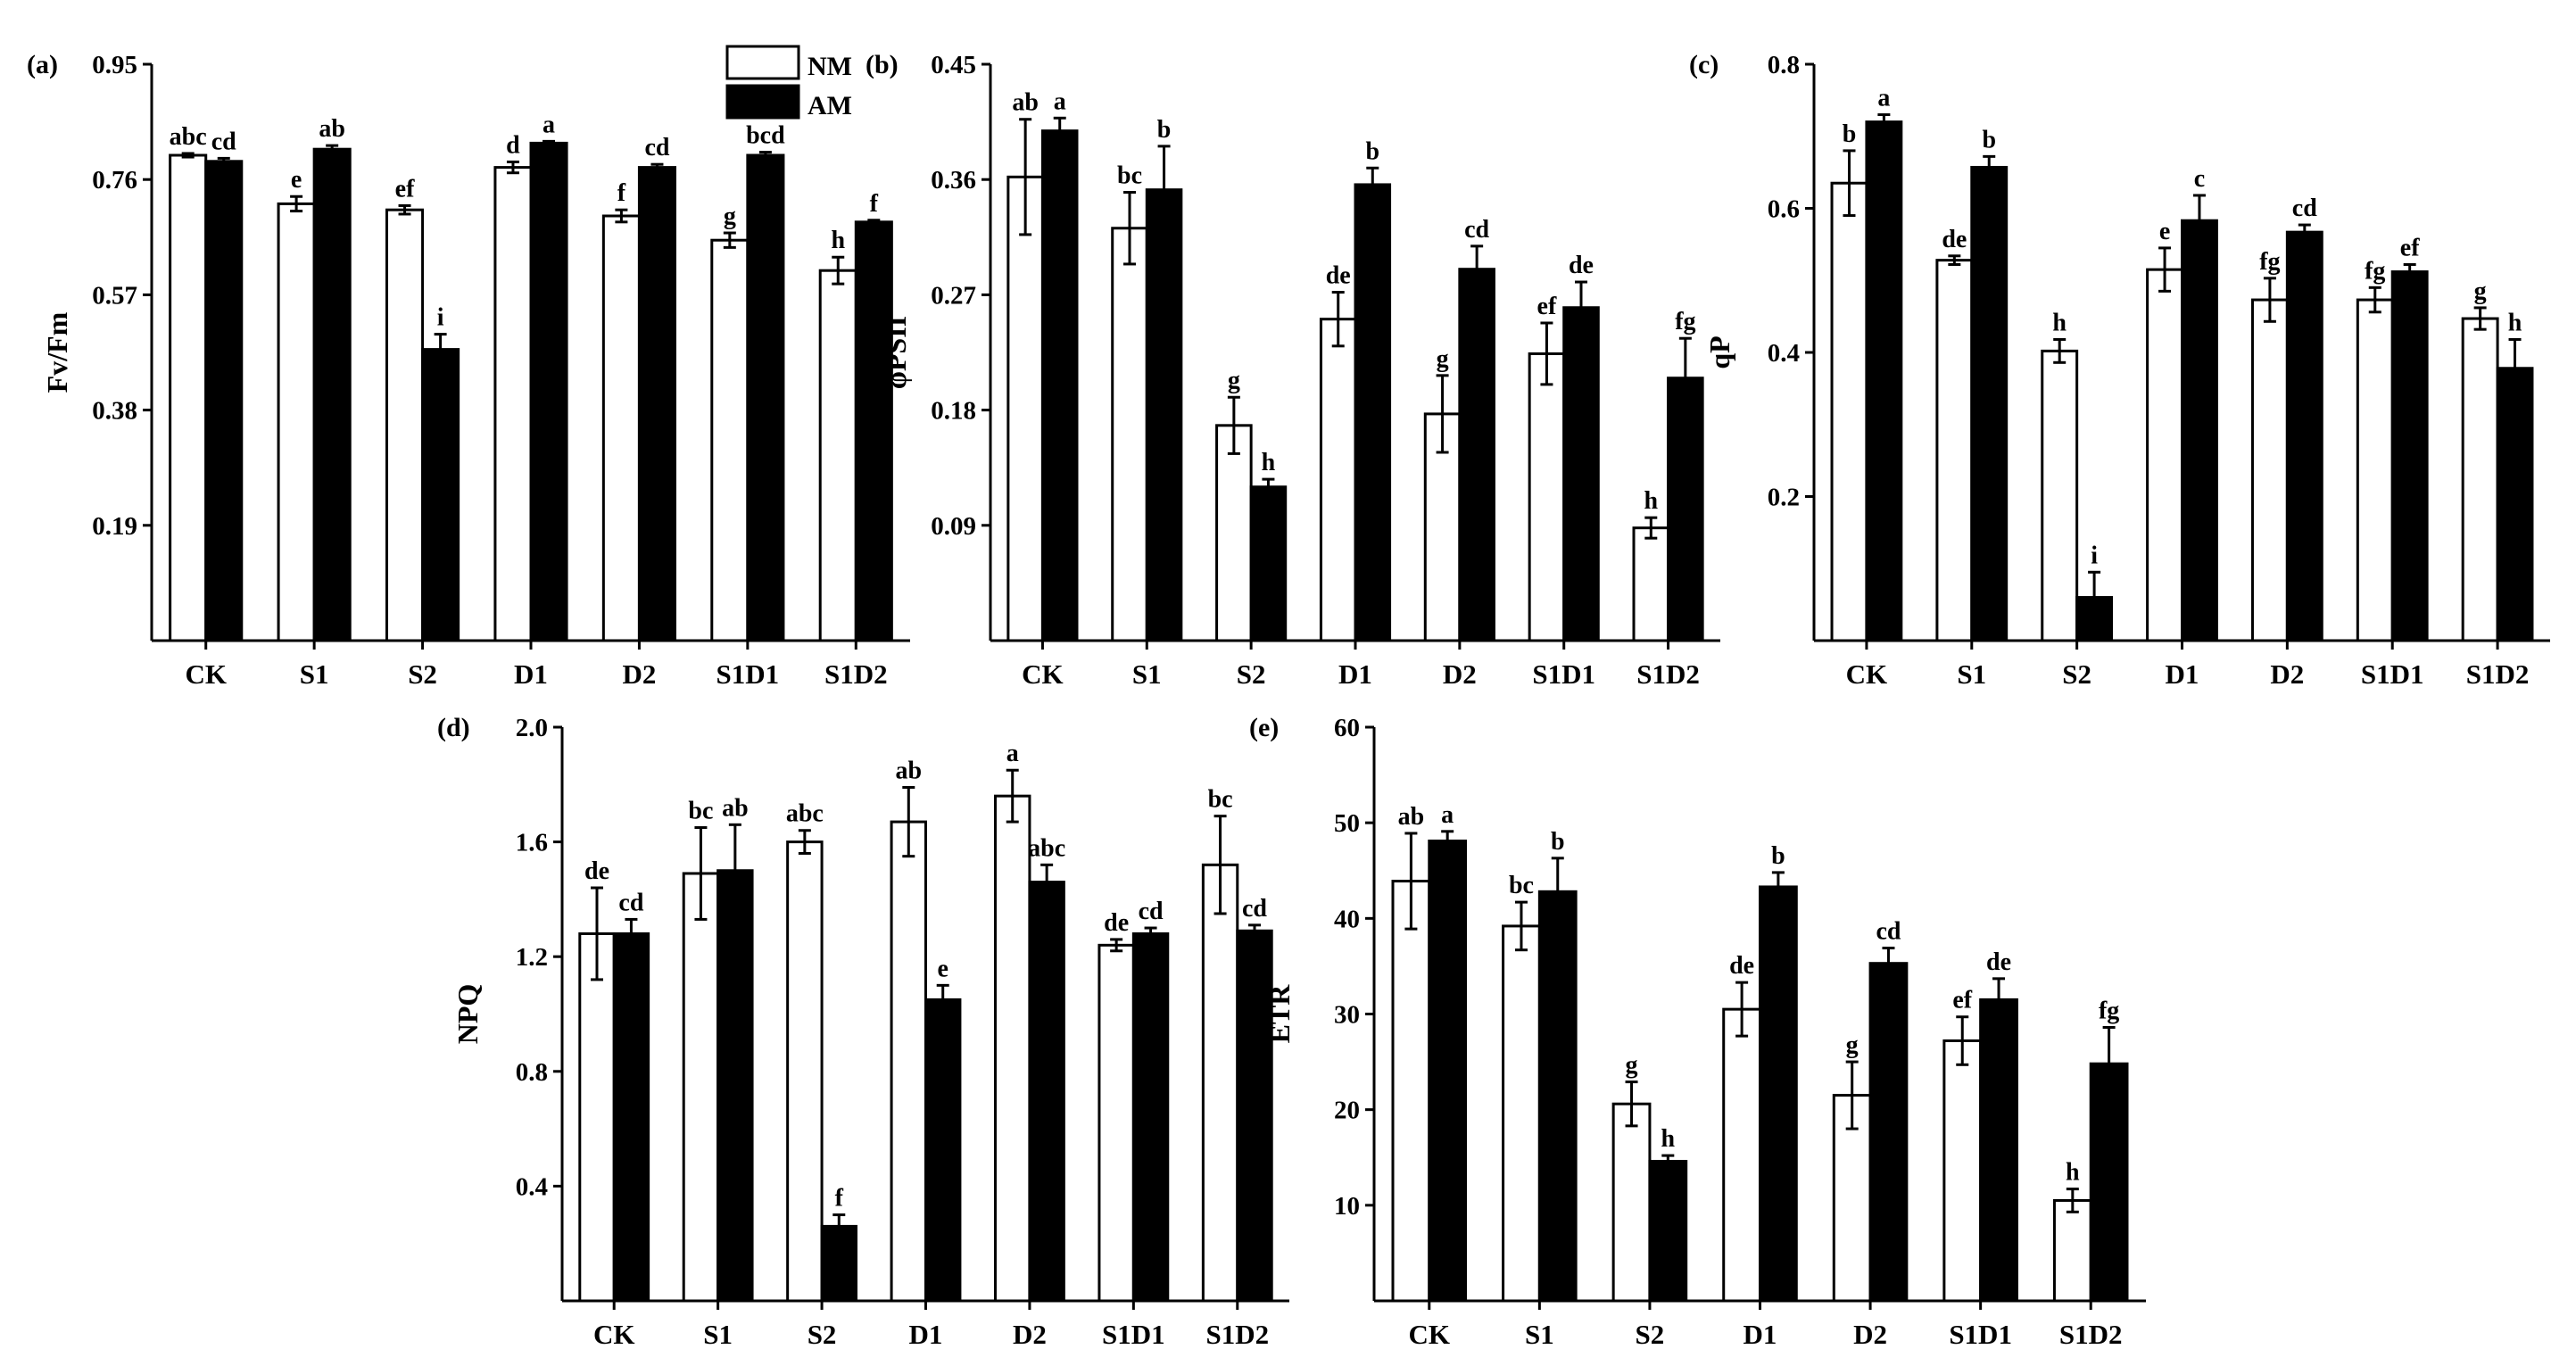  What do you see at coordinates (114, 412) in the screenshot?
I see `y-tick-label: 0.38` at bounding box center [114, 412].